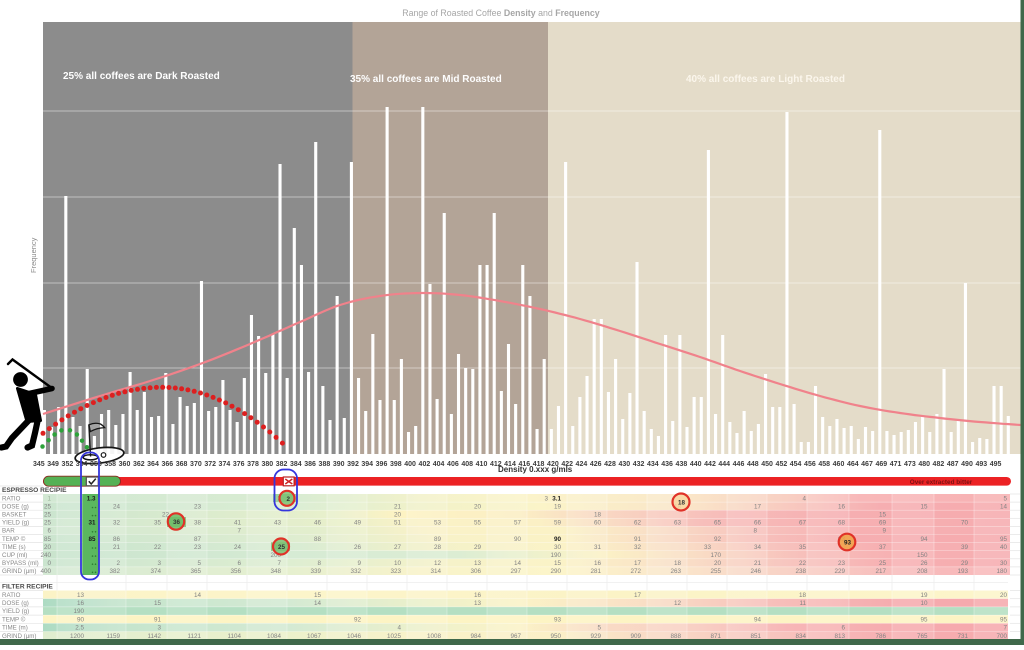 The height and width of the screenshot is (650, 1024). I want to click on svg-text: ESPRESSO RECIPIE, so click(34, 490).